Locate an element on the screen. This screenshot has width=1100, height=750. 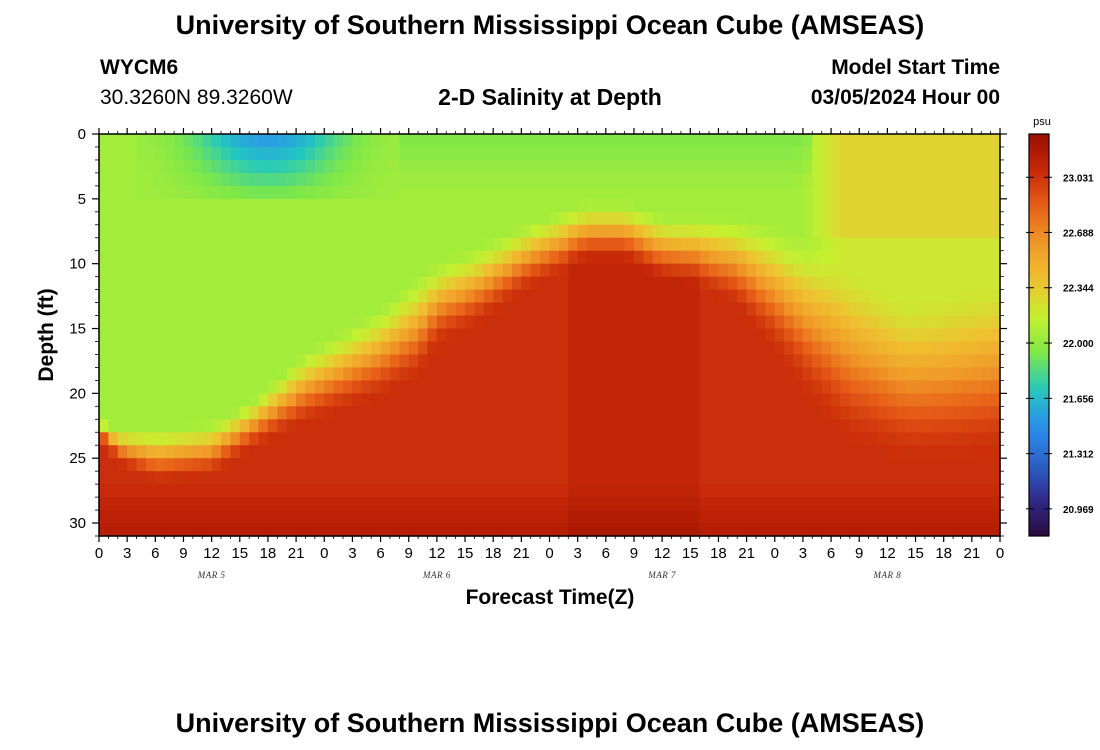
x-tick-label: 12 is located at coordinates (887, 553).